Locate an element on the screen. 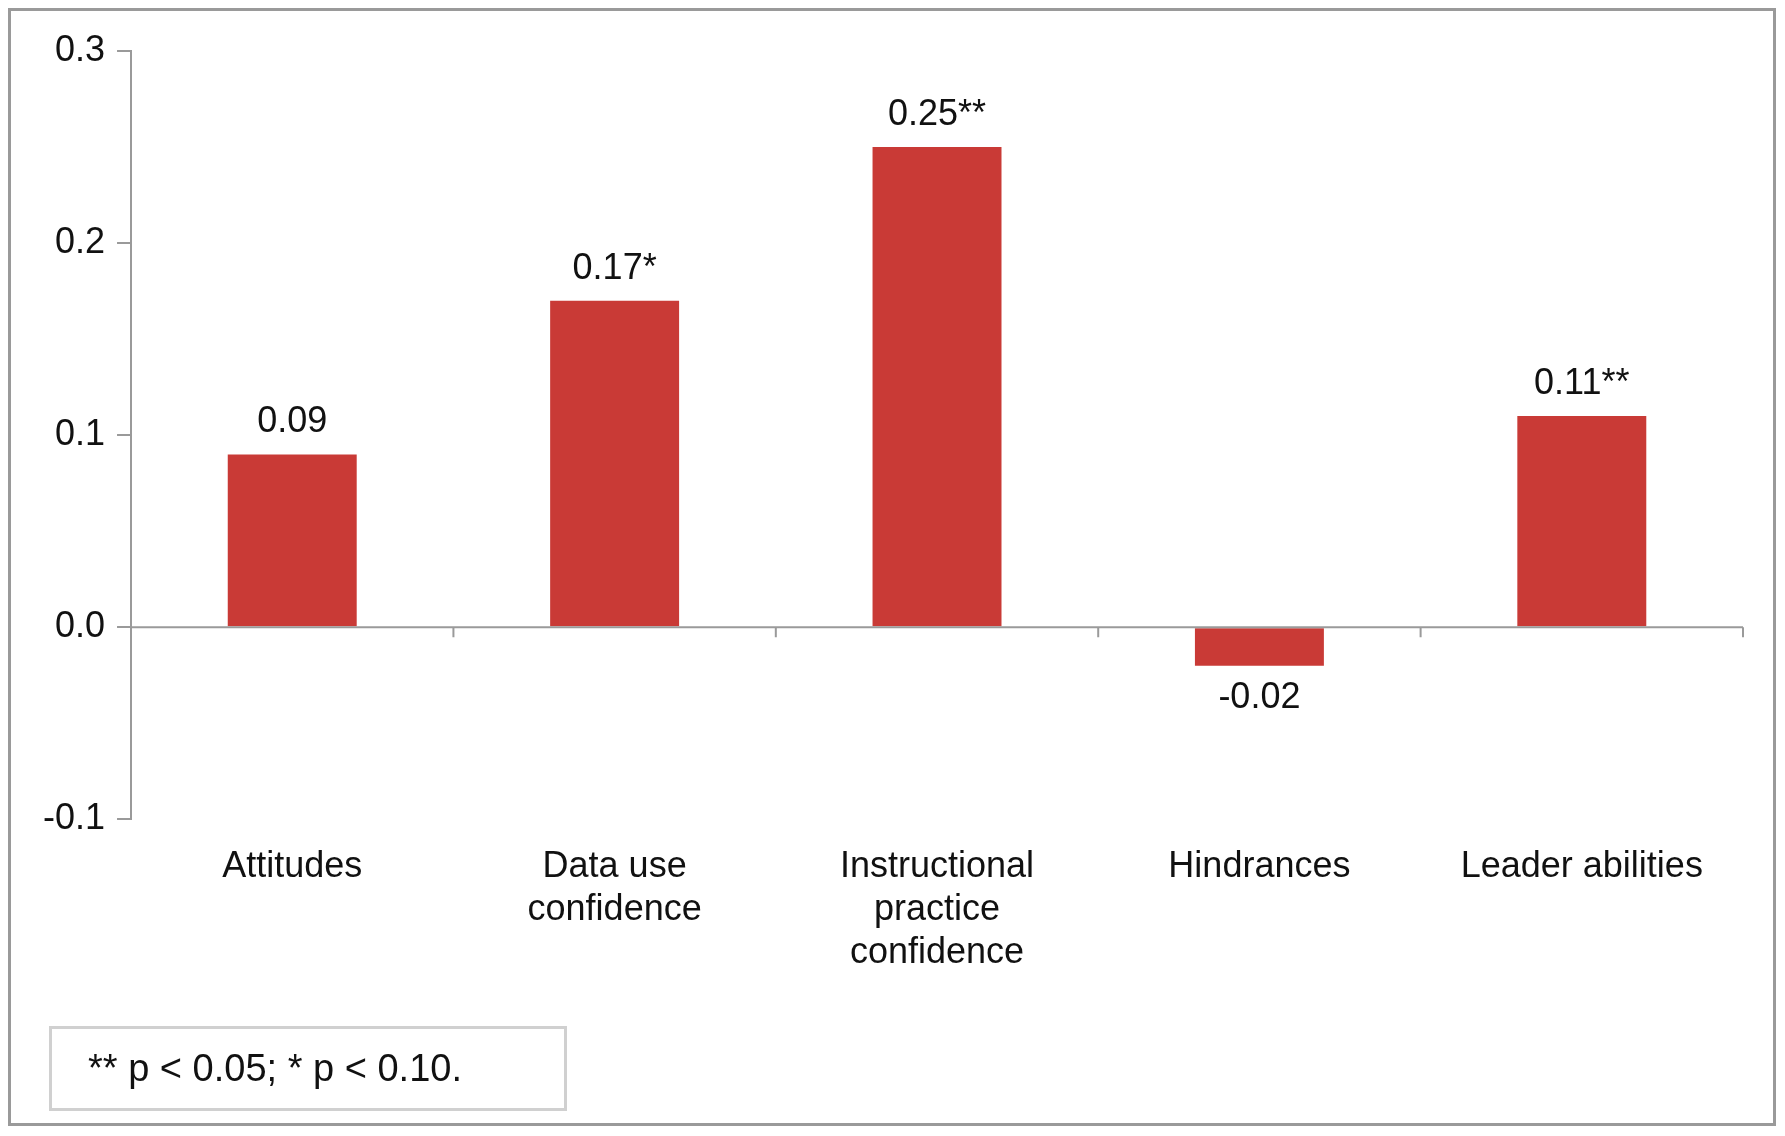 The width and height of the screenshot is (1785, 1136). y-tick-label: 0.1 is located at coordinates (80, 433).